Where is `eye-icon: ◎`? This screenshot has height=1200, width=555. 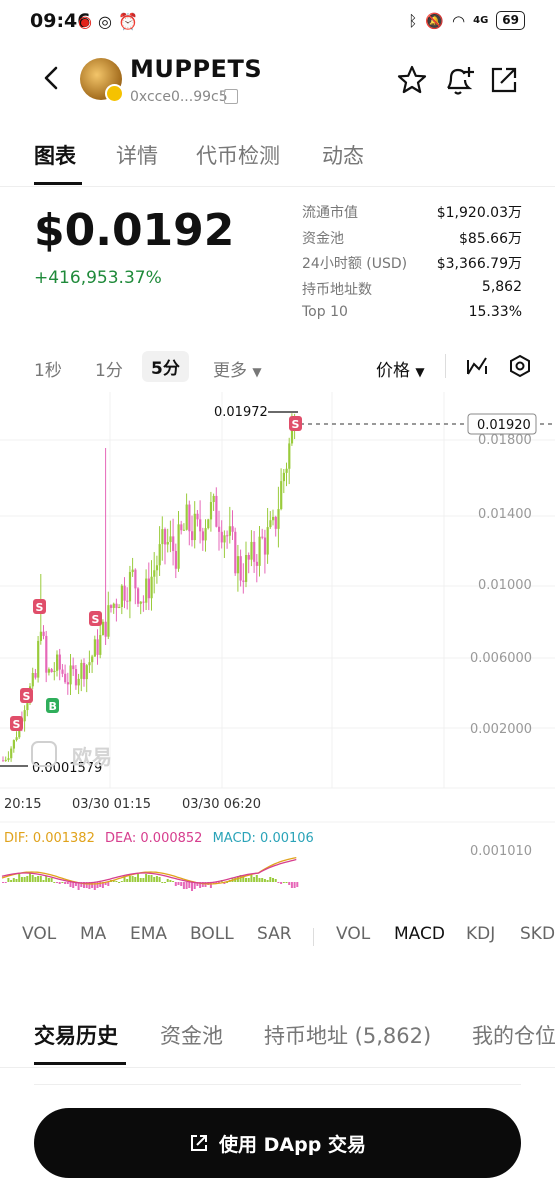 eye-icon: ◎ is located at coordinates (104, 21).